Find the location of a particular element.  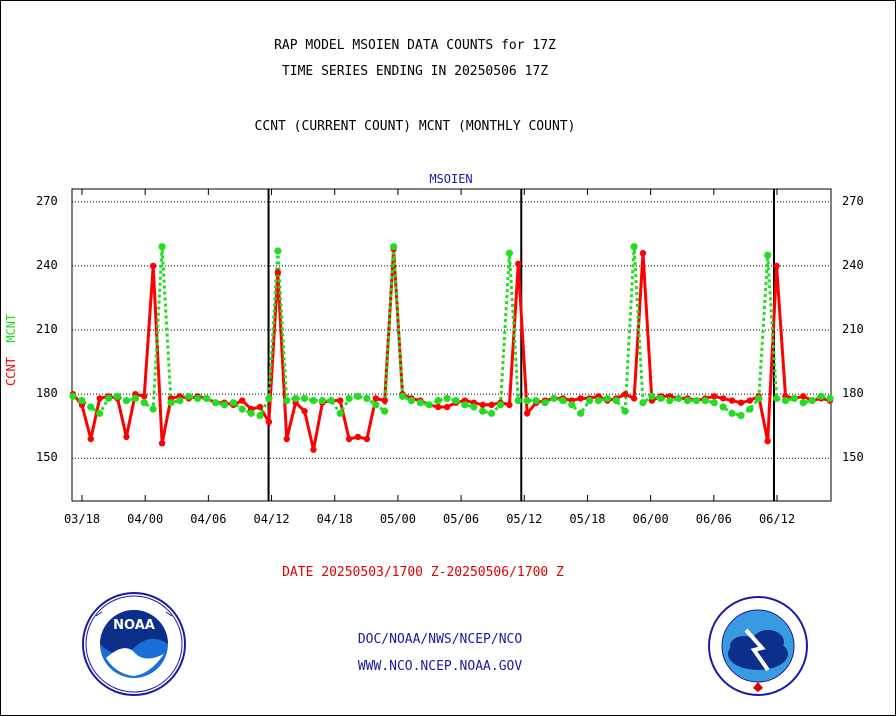

nws-logo-icon is located at coordinates (758, 646).